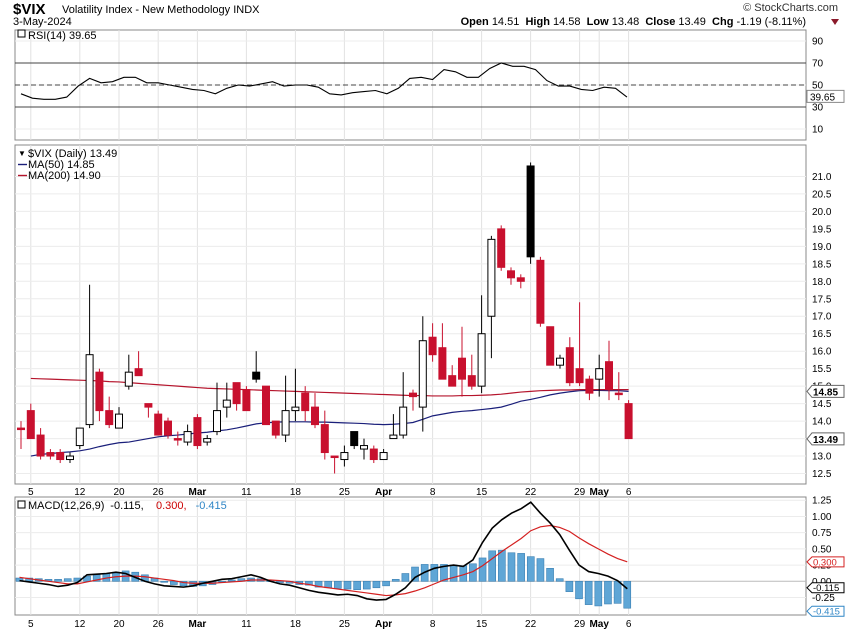  What do you see at coordinates (246, 492) in the screenshot?
I see `x-tick-label: 11` at bounding box center [246, 492].